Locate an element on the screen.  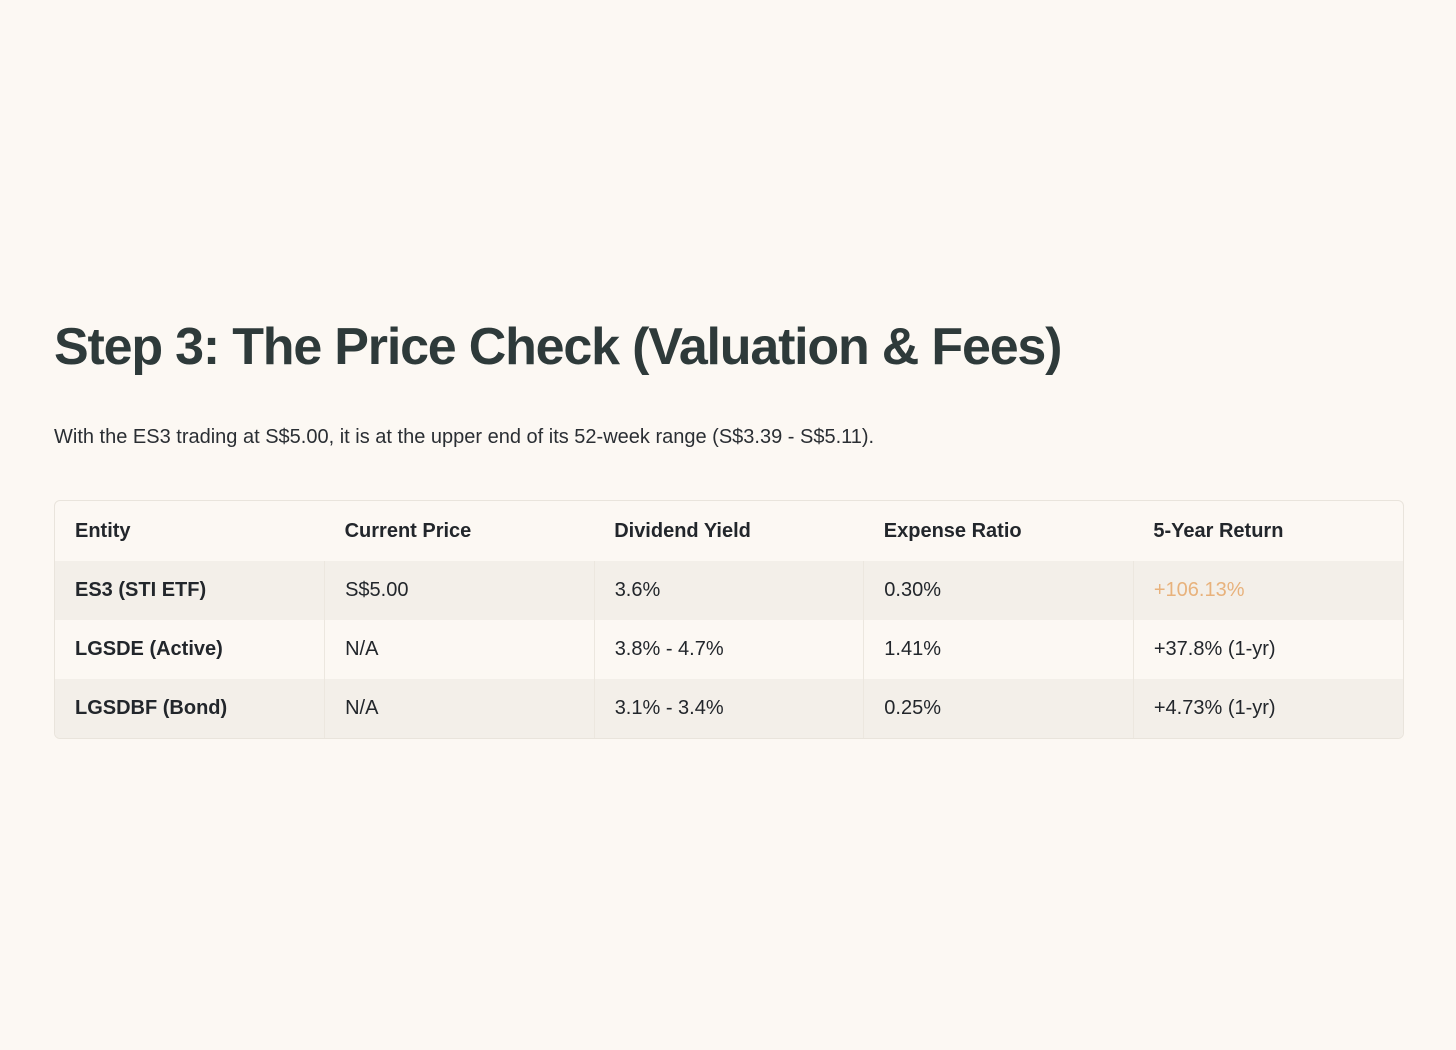
cell-expense-ratio: 0.30% is located at coordinates (998, 590).